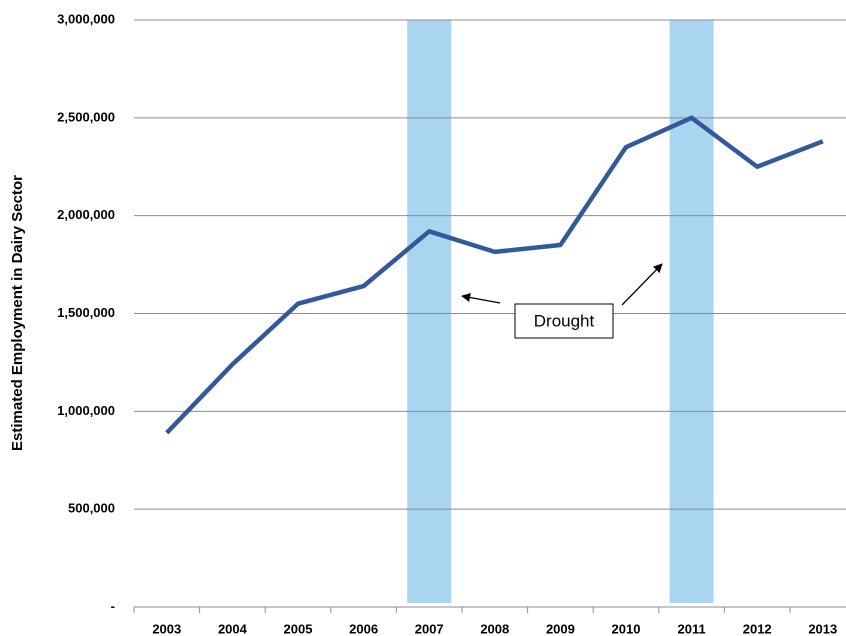 The width and height of the screenshot is (846, 636). Describe the element at coordinates (91, 508) in the screenshot. I see `y-tick-label: 500,000` at that location.